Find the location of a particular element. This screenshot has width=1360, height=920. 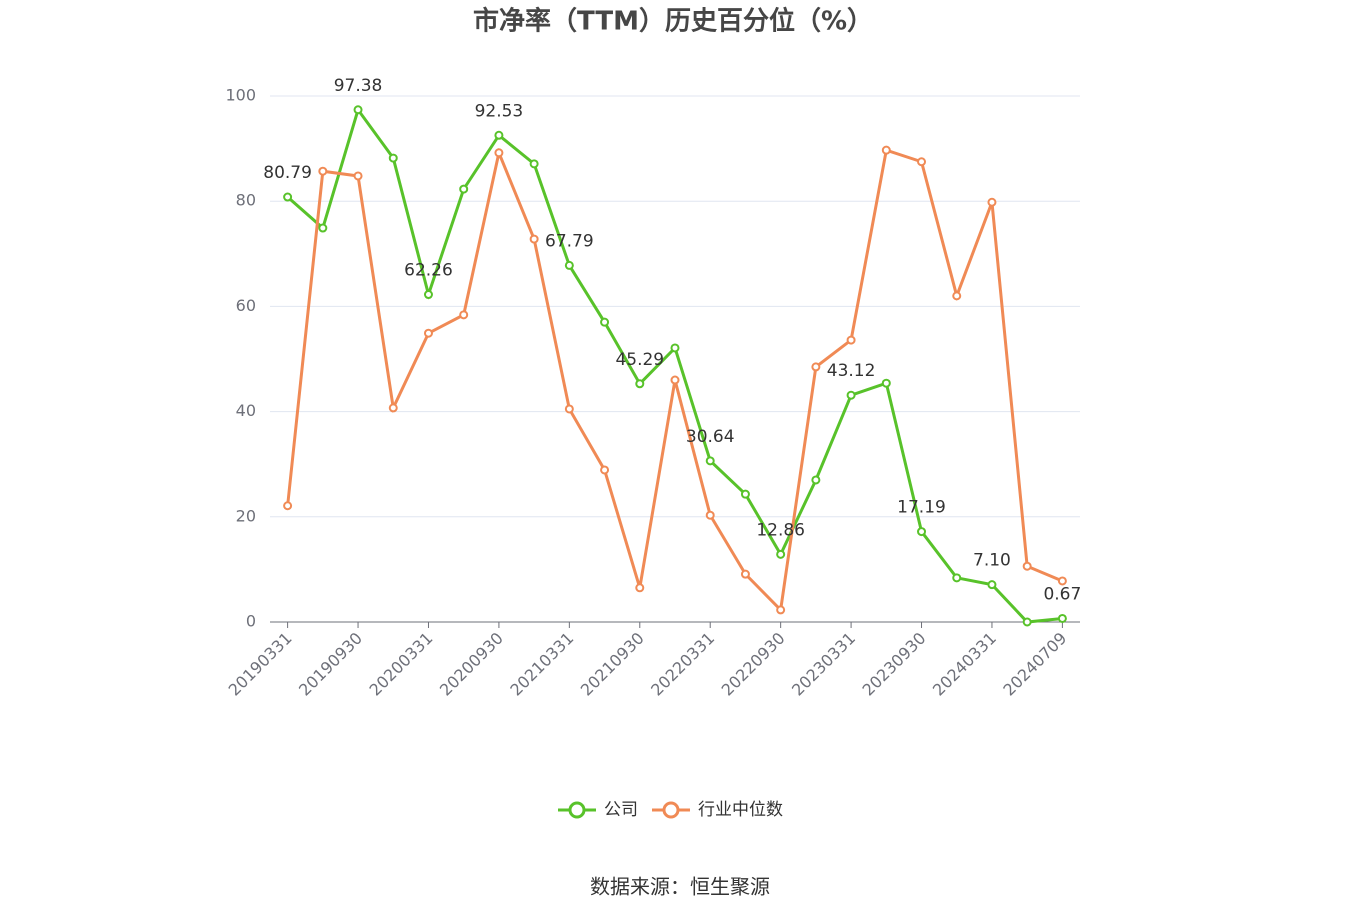

x-tick-label: 20220331 is located at coordinates (682, 664).